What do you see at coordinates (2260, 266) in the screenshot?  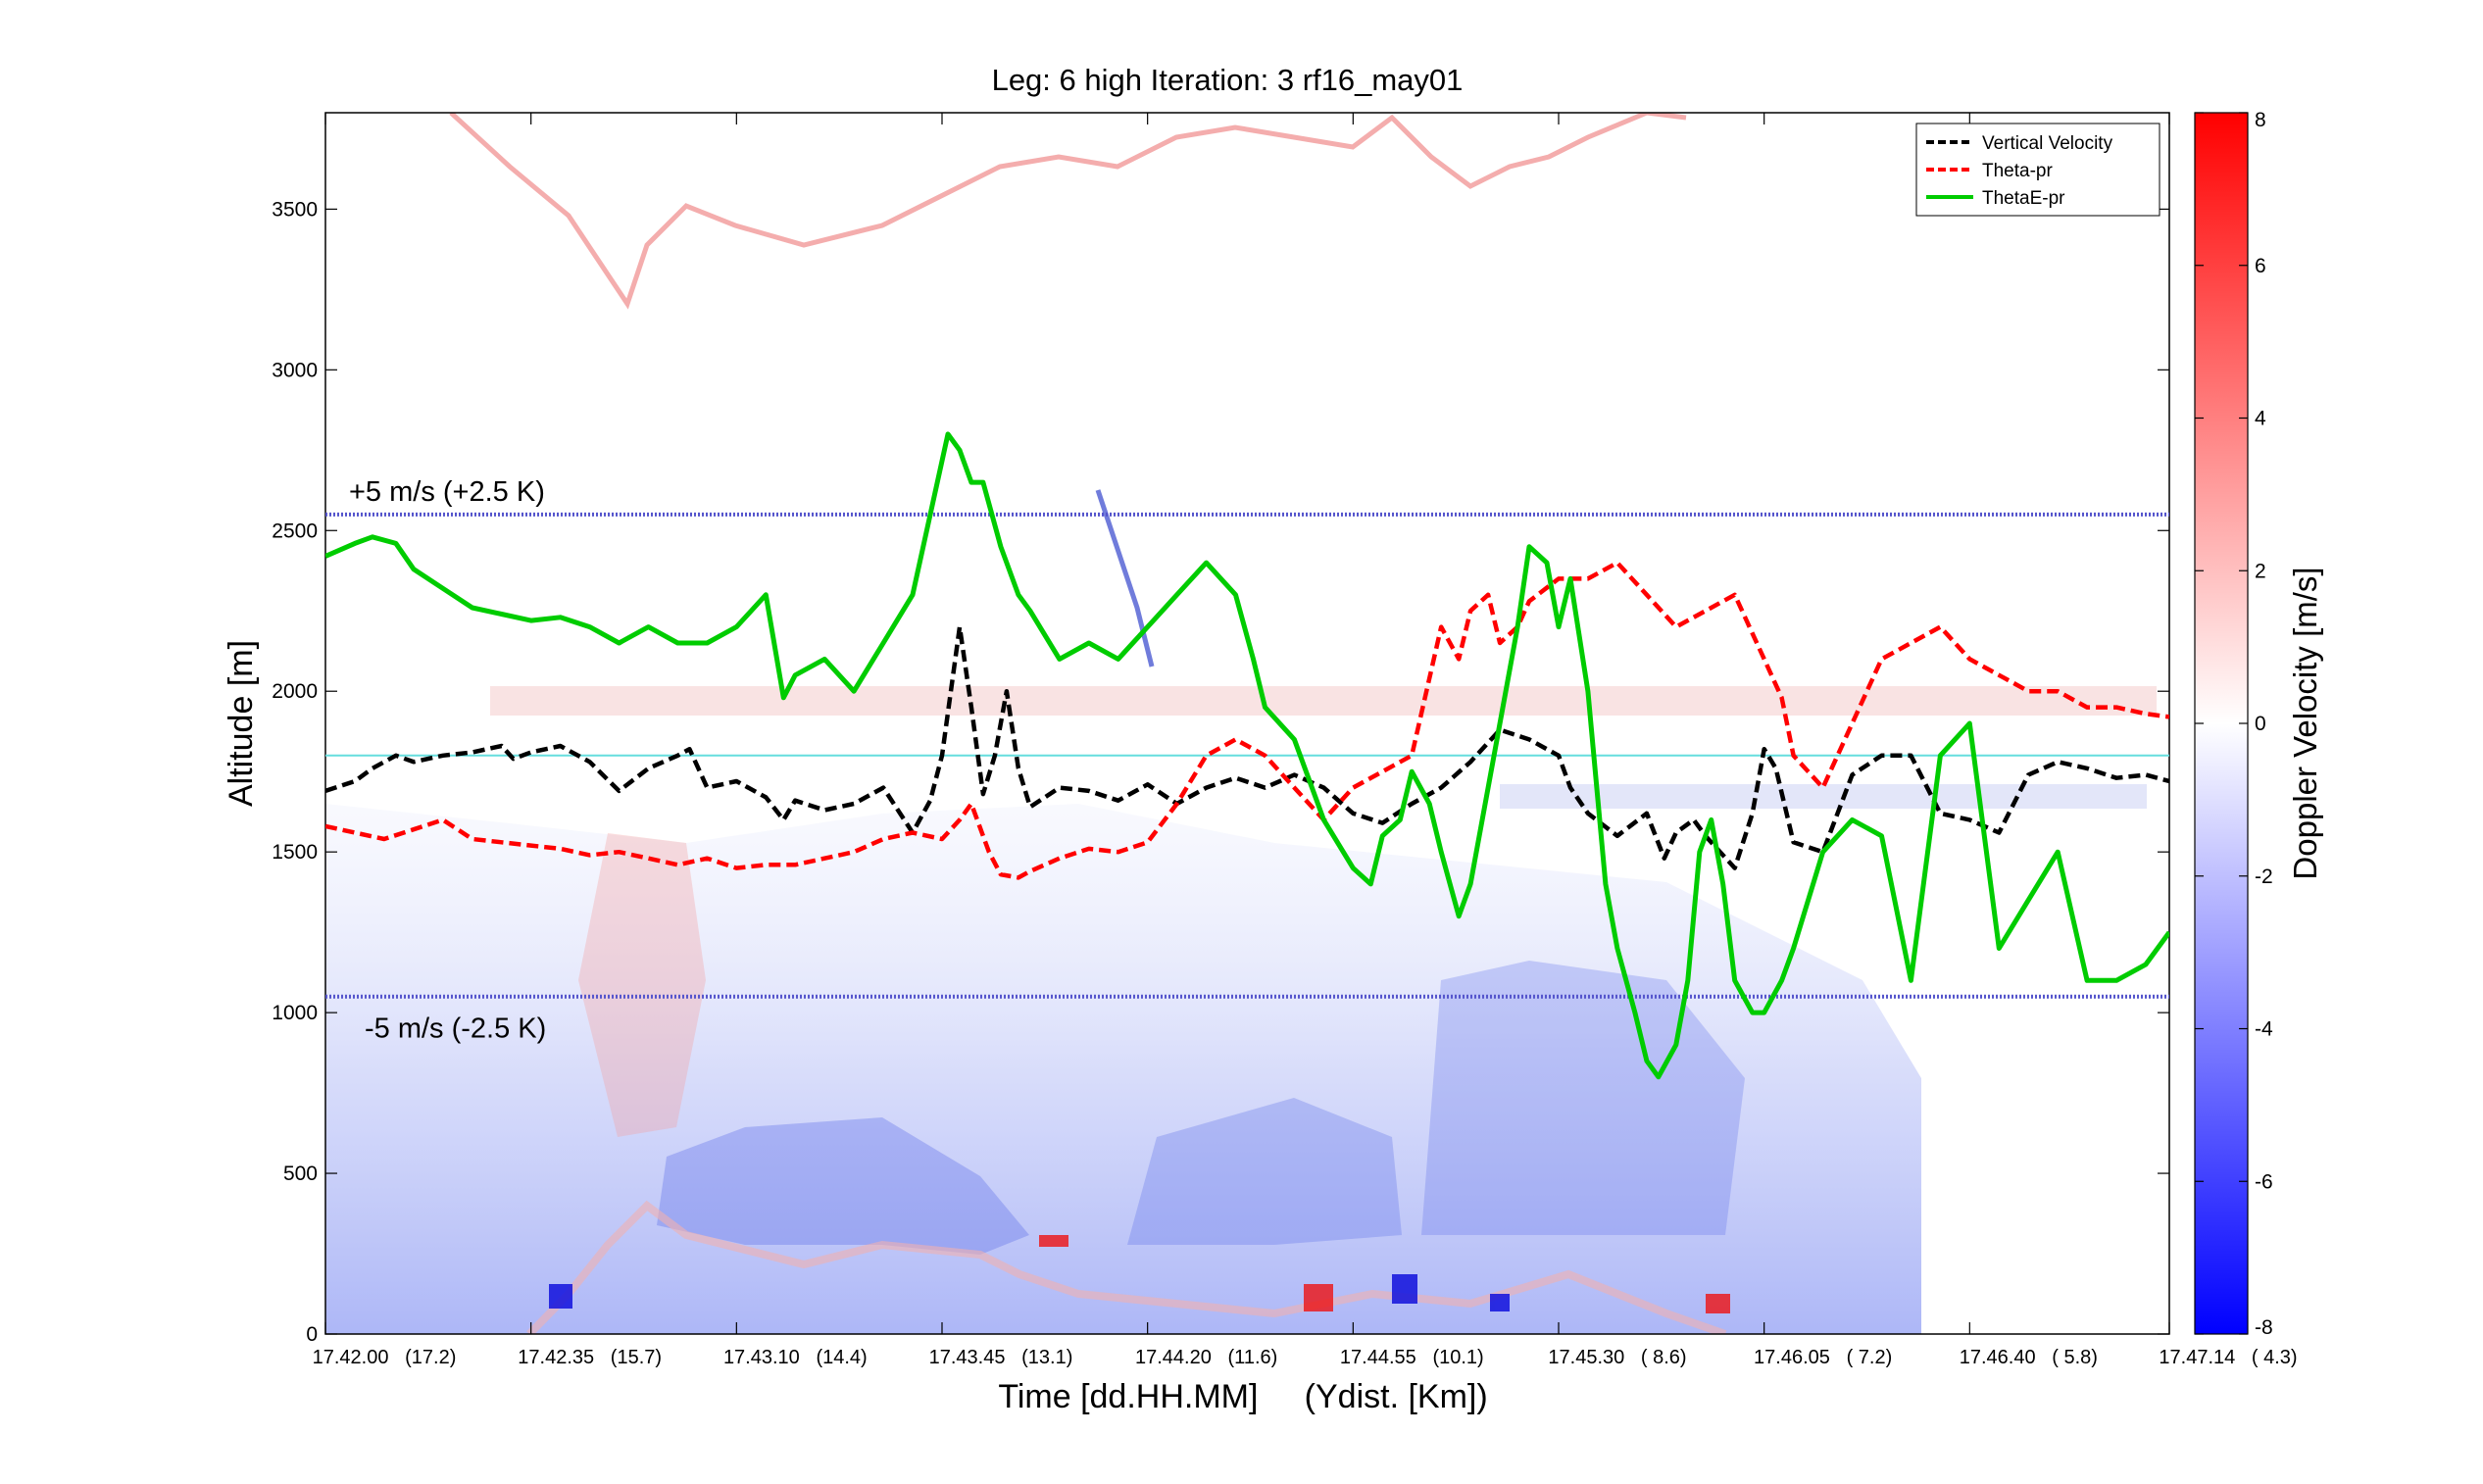 I see `colorbar-tick-label: 6` at bounding box center [2260, 266].